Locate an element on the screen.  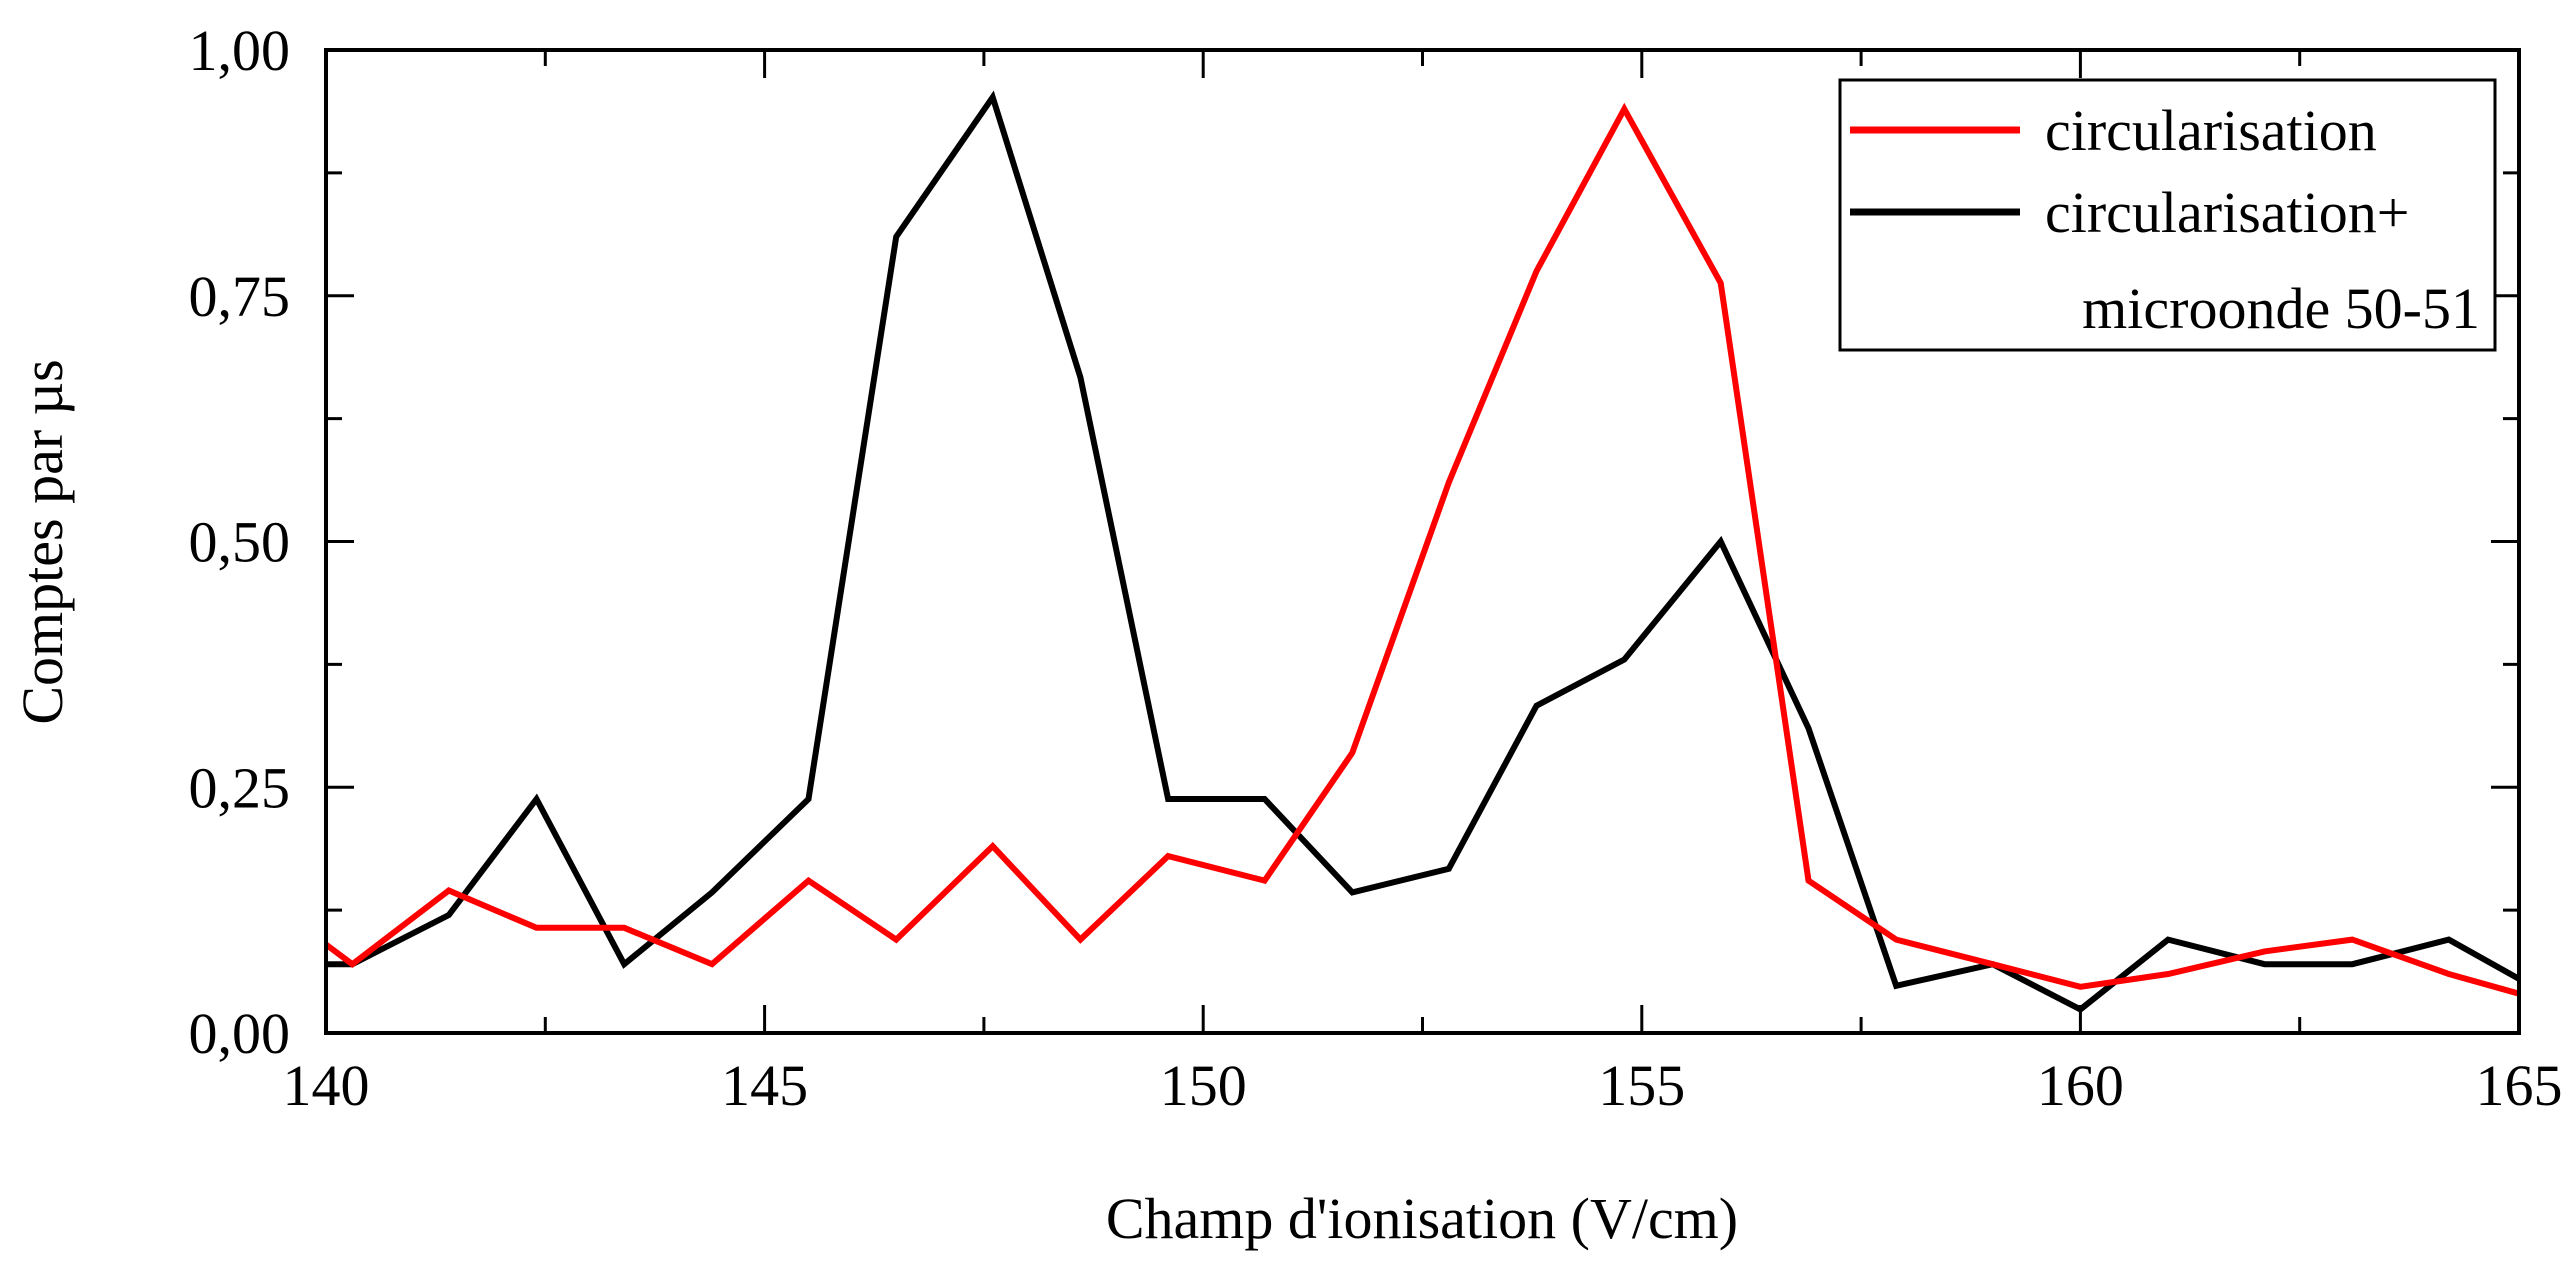
y-tick-label: 1,00 is located at coordinates (240, 50).